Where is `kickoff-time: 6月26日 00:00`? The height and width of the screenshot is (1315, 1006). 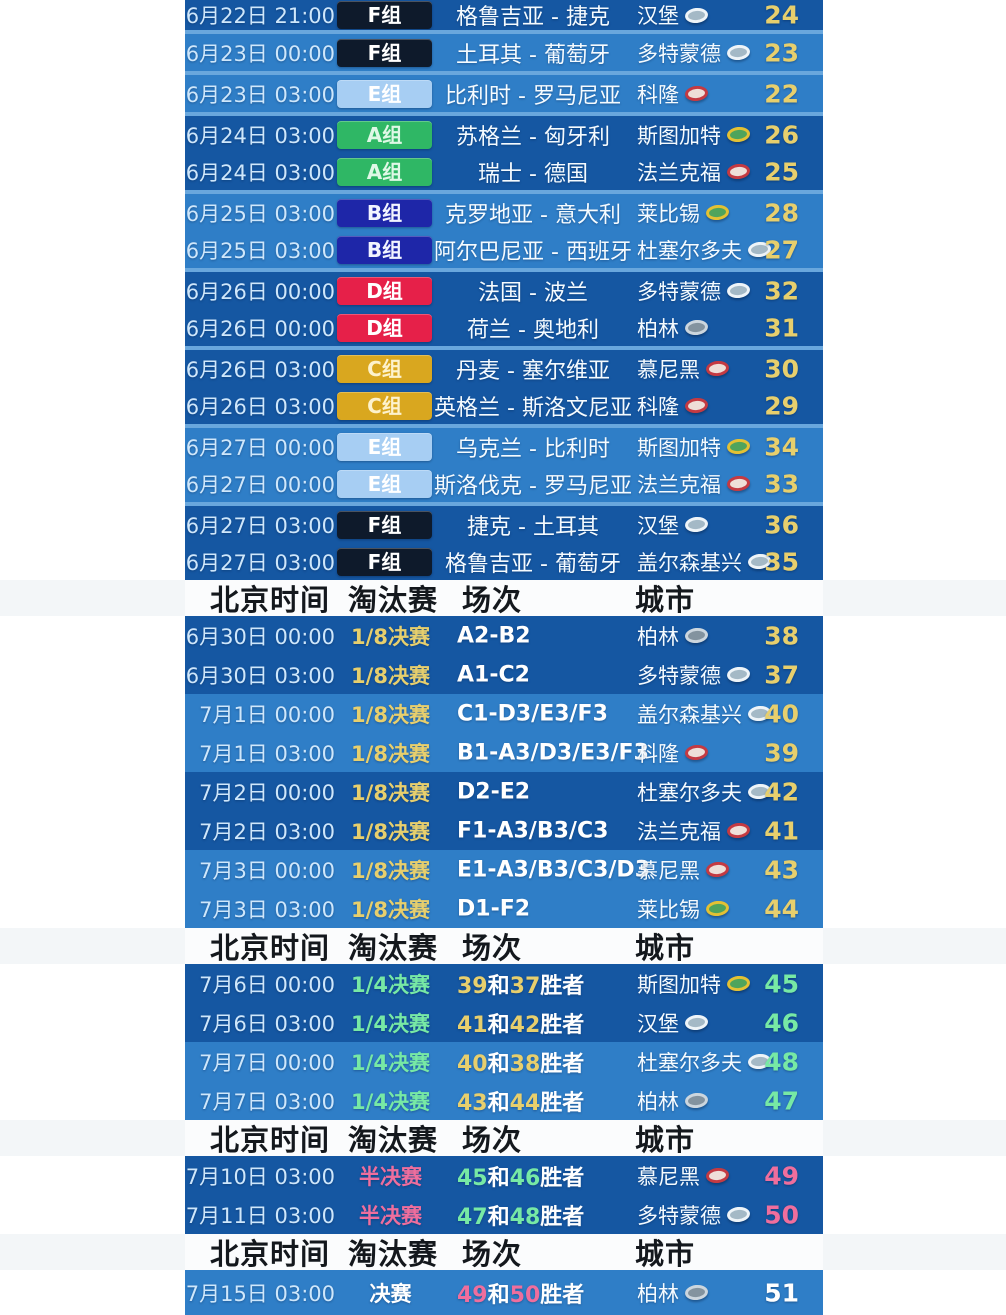
kickoff-time: 6月26日 00:00 is located at coordinates (260, 291).